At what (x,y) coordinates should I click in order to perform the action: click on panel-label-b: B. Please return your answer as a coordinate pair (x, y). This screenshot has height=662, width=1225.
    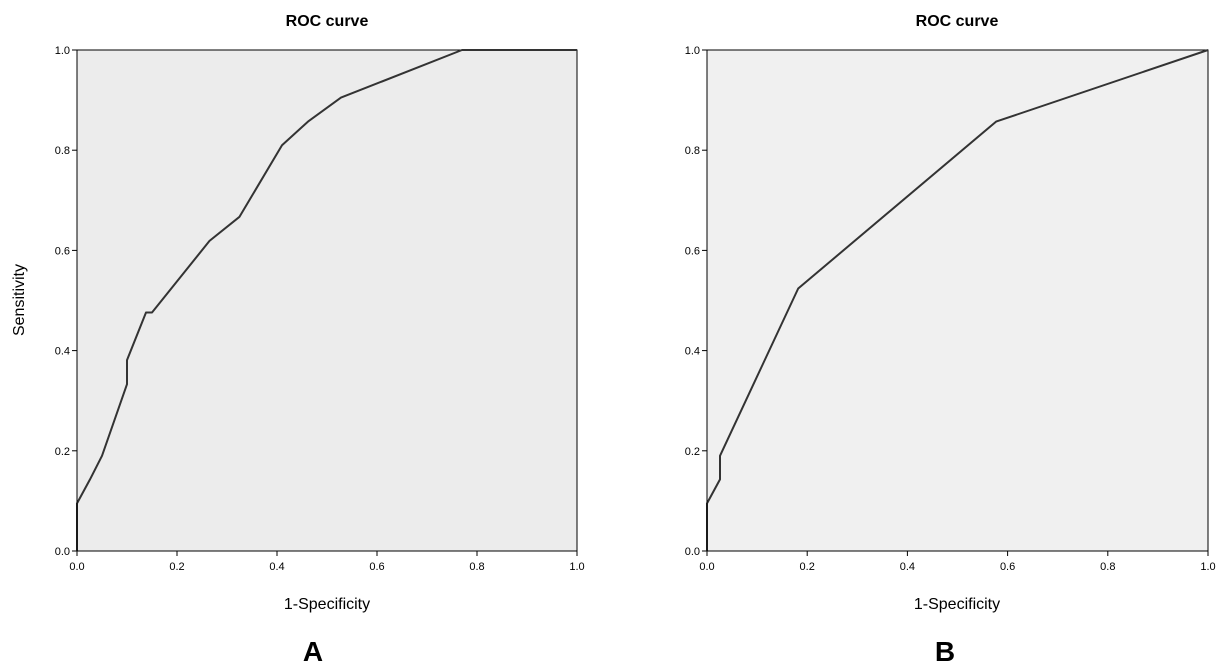
    Looking at the image, I should click on (945, 649).